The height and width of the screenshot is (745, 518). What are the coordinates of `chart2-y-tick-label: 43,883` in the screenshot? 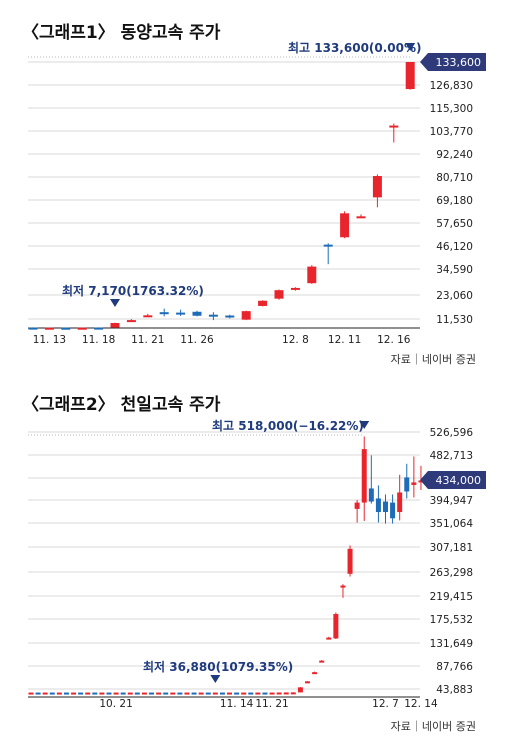 It's located at (454, 690).